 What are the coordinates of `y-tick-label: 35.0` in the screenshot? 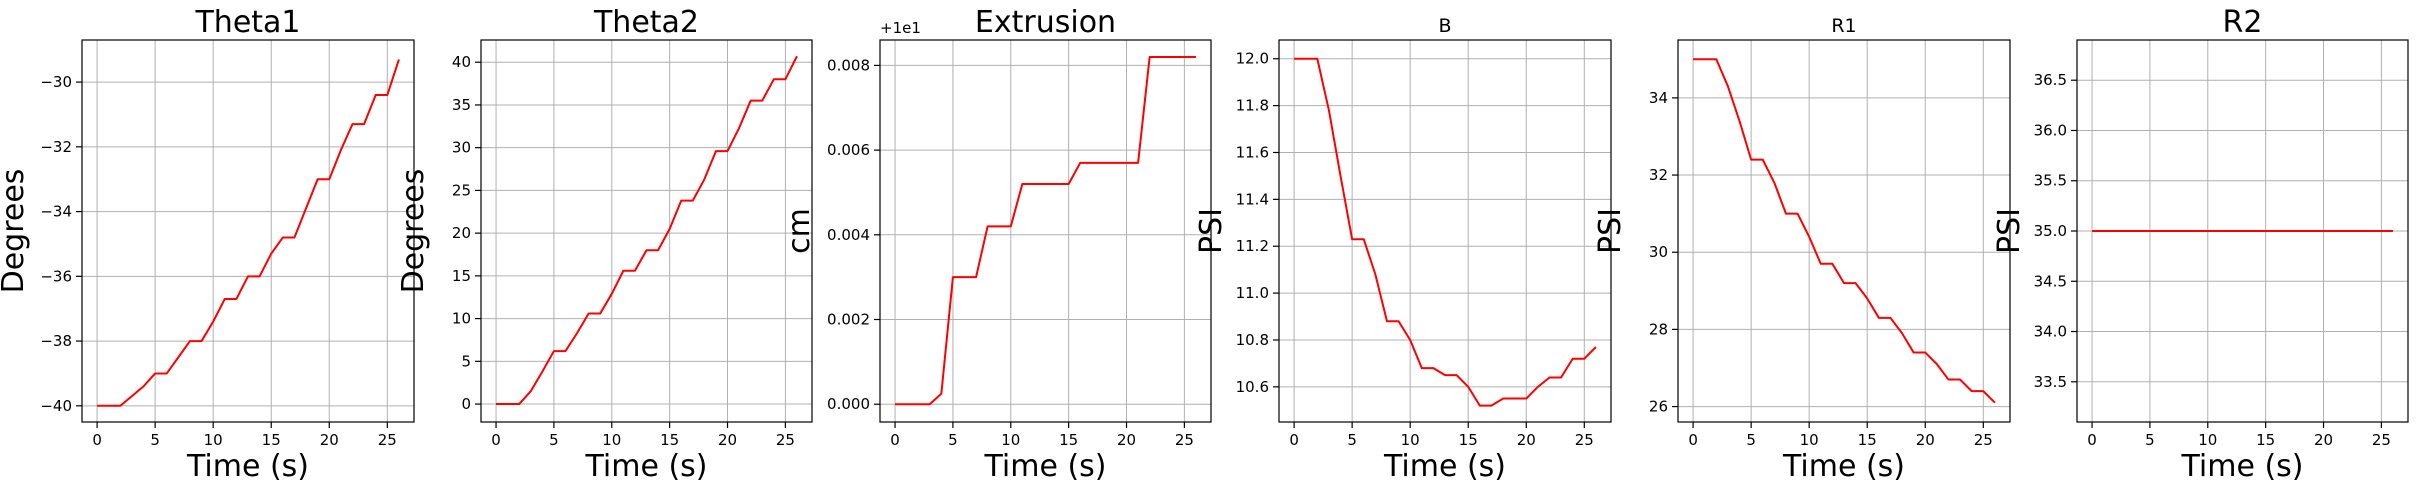 It's located at (2050, 231).